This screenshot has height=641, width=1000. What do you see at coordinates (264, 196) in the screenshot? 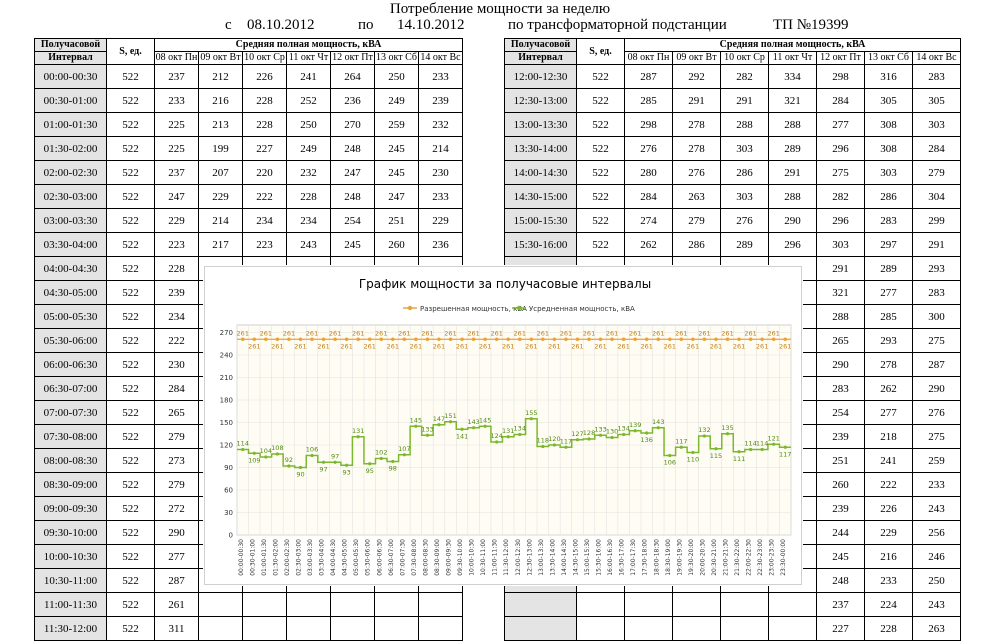
I see `power-cell: 222` at bounding box center [264, 196].